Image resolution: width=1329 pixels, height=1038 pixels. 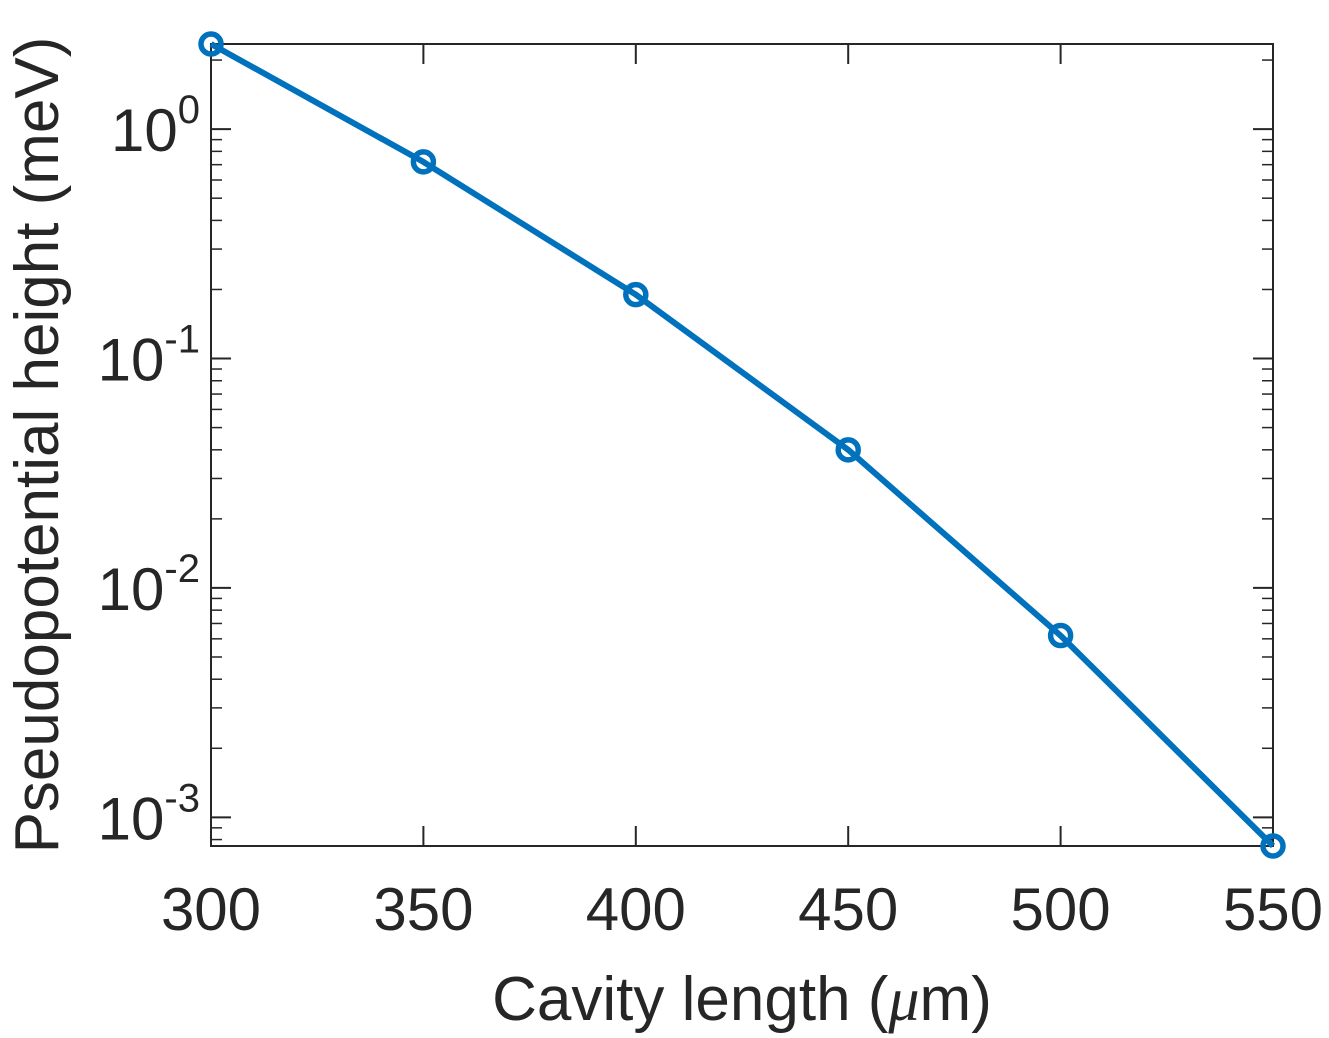 I want to click on x-axis-title-mu: μ, so click(x=903, y=1000).